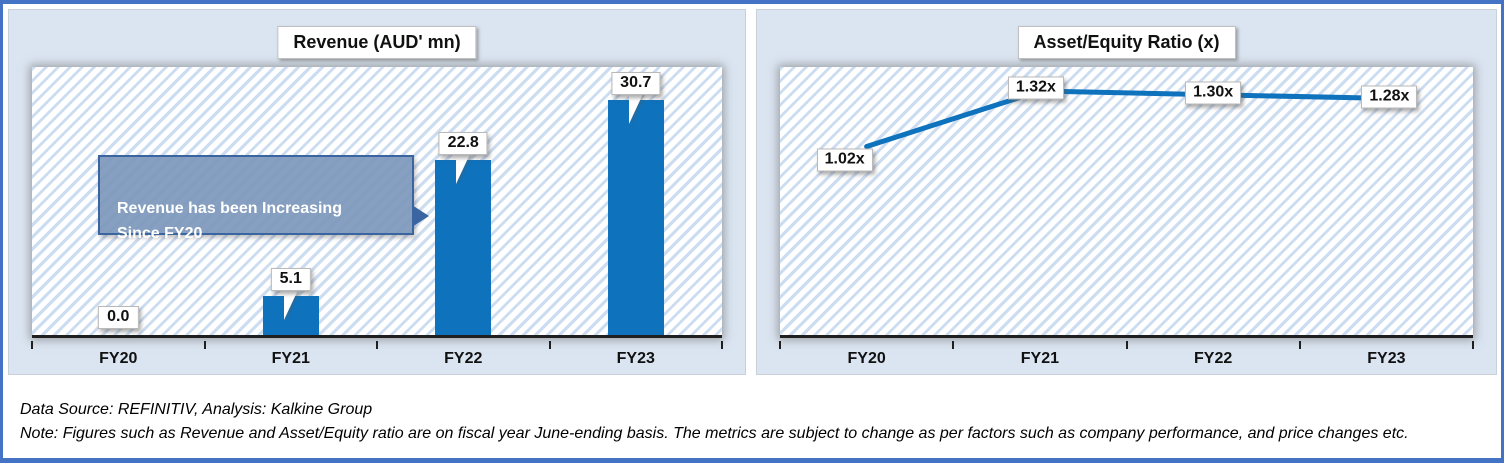 The width and height of the screenshot is (1504, 463). Describe the element at coordinates (844, 160) in the screenshot. I see `data-label: 1.02x` at that location.